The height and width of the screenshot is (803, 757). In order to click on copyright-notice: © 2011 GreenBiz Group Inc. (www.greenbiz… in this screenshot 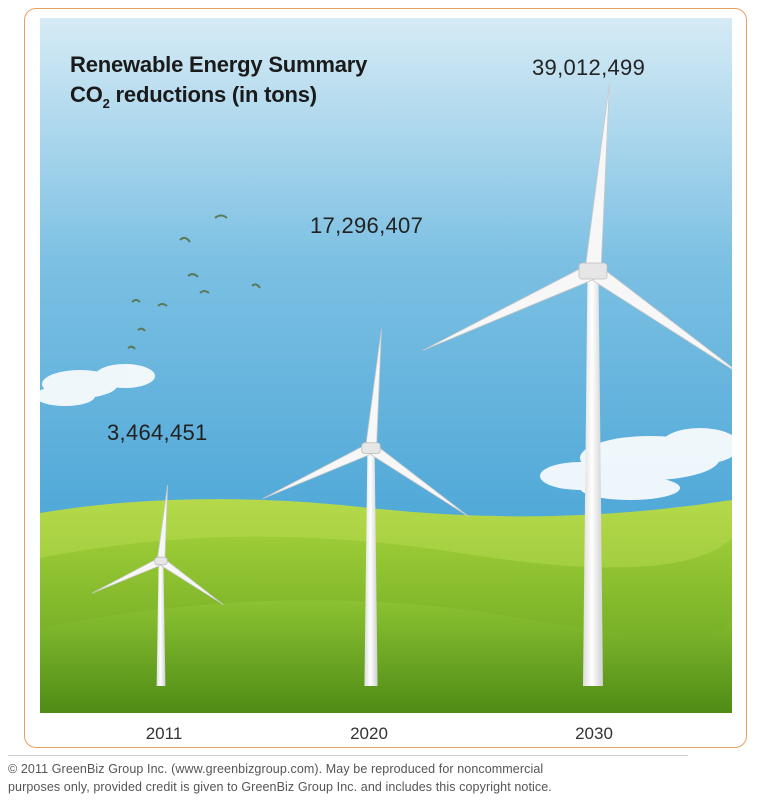, I will do `click(358, 778)`.